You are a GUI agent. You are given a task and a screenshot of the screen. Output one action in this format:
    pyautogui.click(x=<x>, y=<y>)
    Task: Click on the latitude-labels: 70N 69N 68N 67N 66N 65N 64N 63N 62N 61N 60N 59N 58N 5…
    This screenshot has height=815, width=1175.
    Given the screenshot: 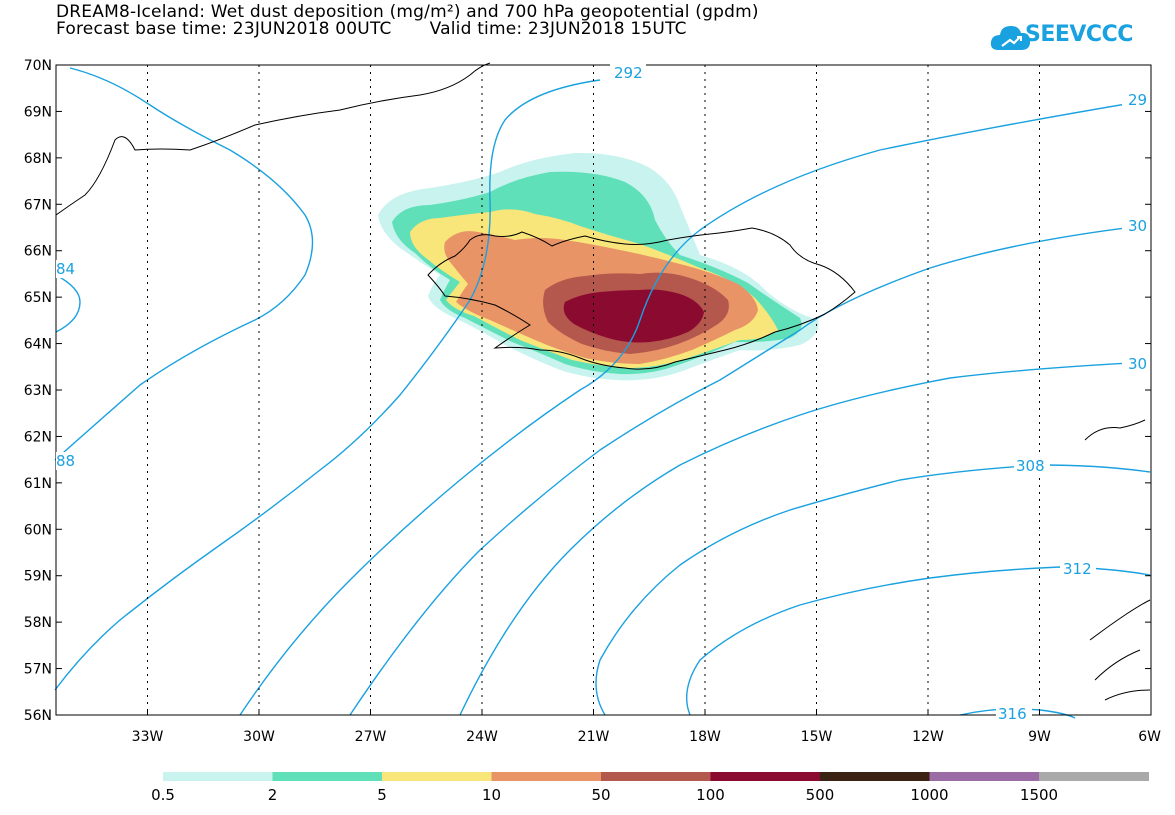 What is the action you would take?
    pyautogui.click(x=38, y=391)
    